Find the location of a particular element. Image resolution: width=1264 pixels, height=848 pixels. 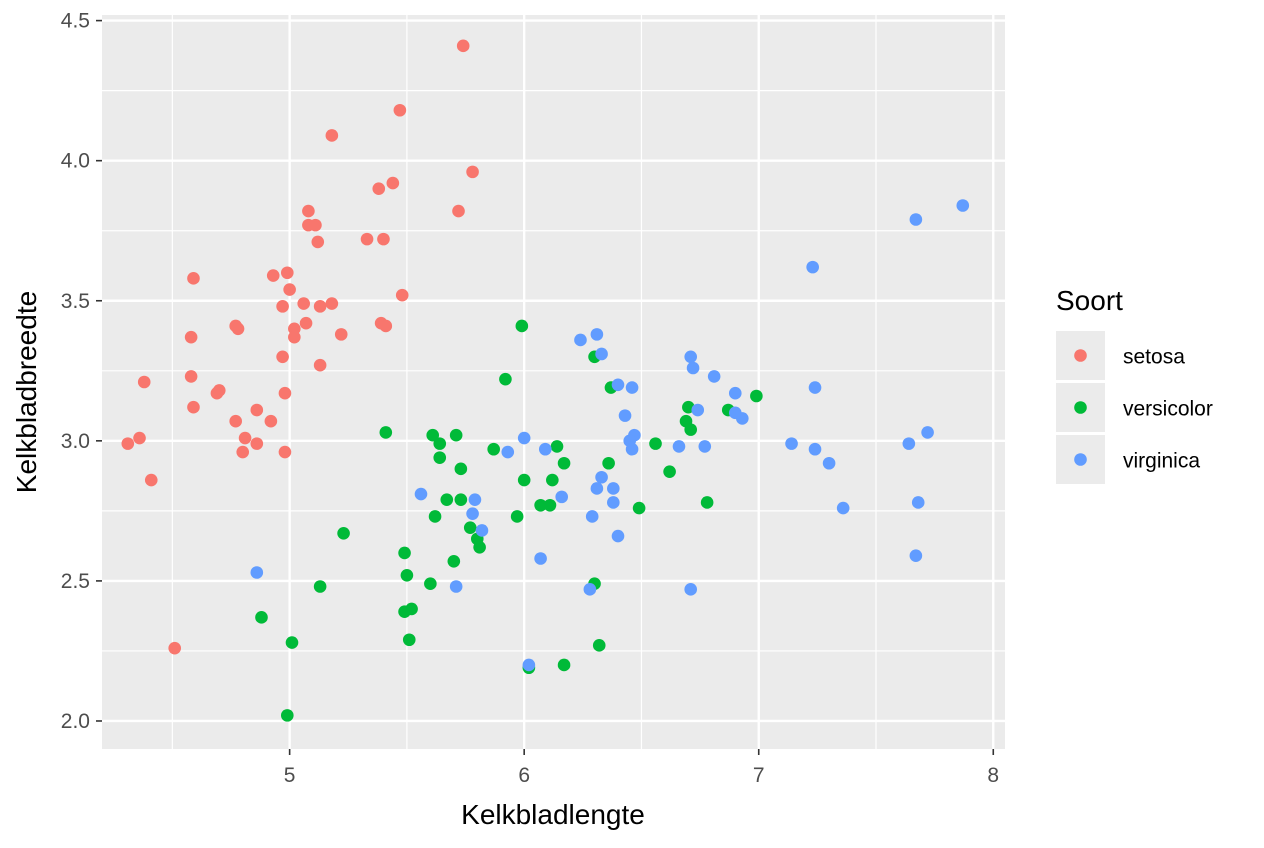

legend-dot-virginica is located at coordinates (1080, 459).